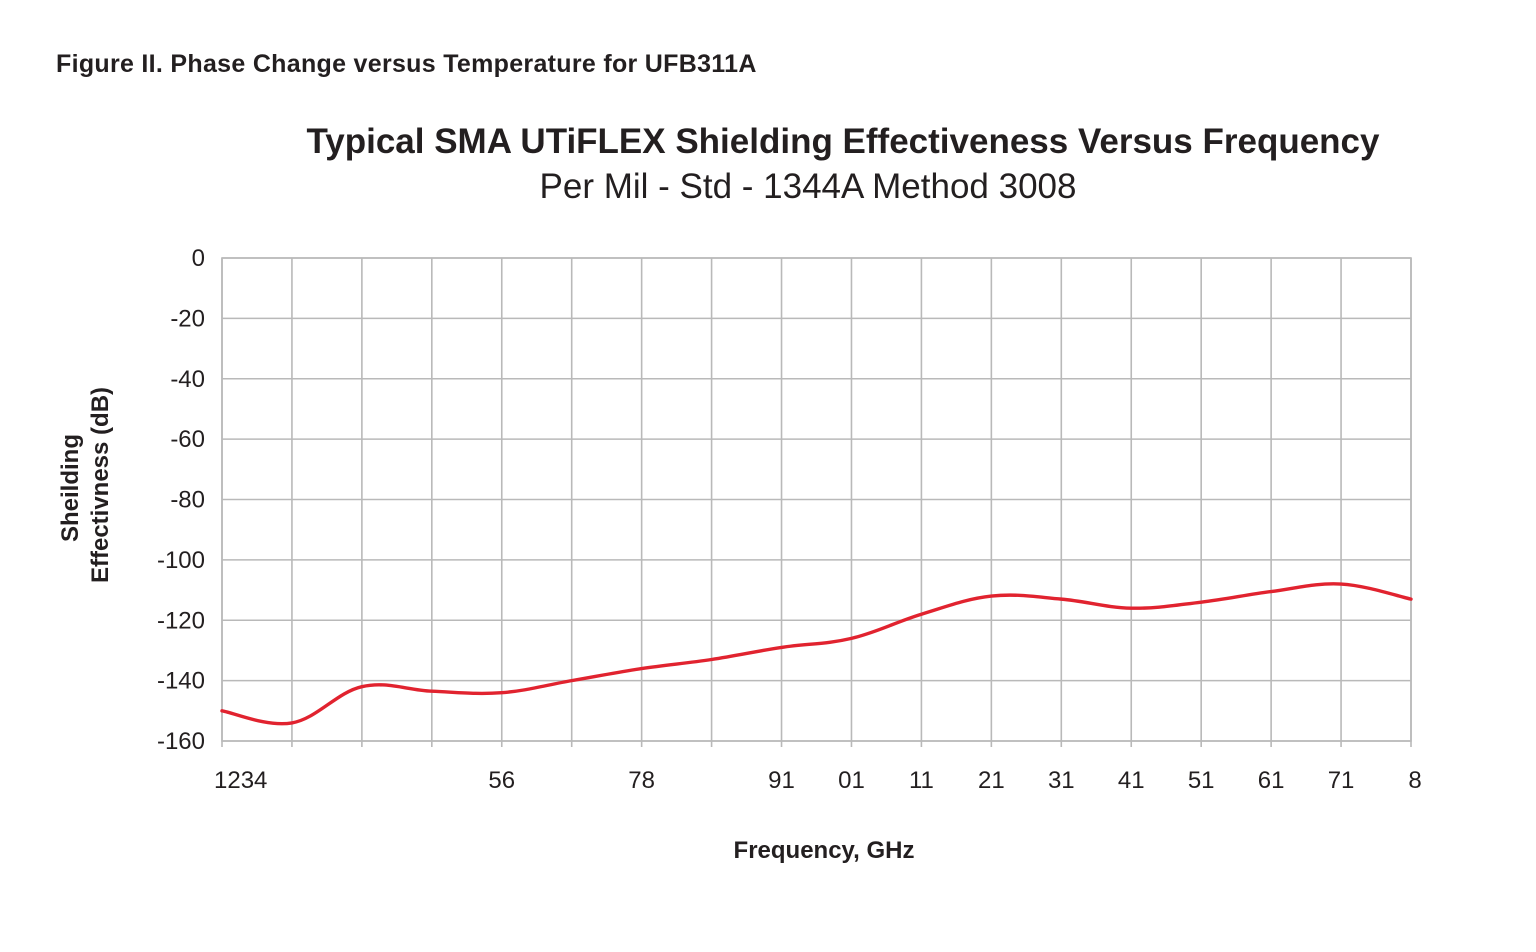 The image size is (1536, 952). I want to click on series-group, so click(816, 654).